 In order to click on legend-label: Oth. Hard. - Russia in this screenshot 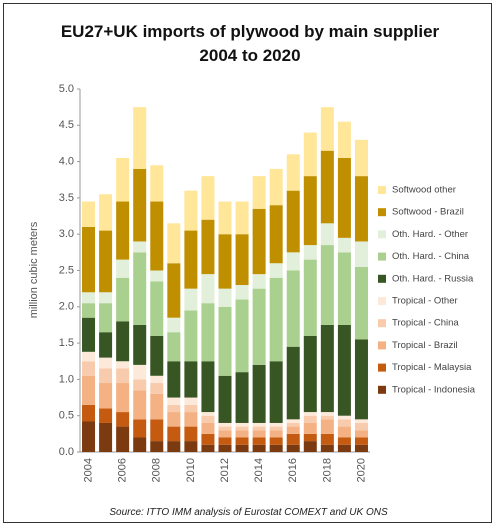, I will do `click(433, 278)`.